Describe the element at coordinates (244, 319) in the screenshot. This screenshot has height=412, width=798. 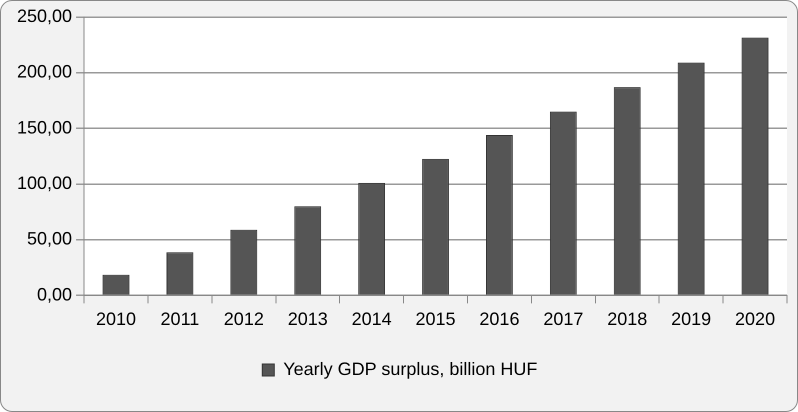
I see `x-tick-label: 2012` at that location.